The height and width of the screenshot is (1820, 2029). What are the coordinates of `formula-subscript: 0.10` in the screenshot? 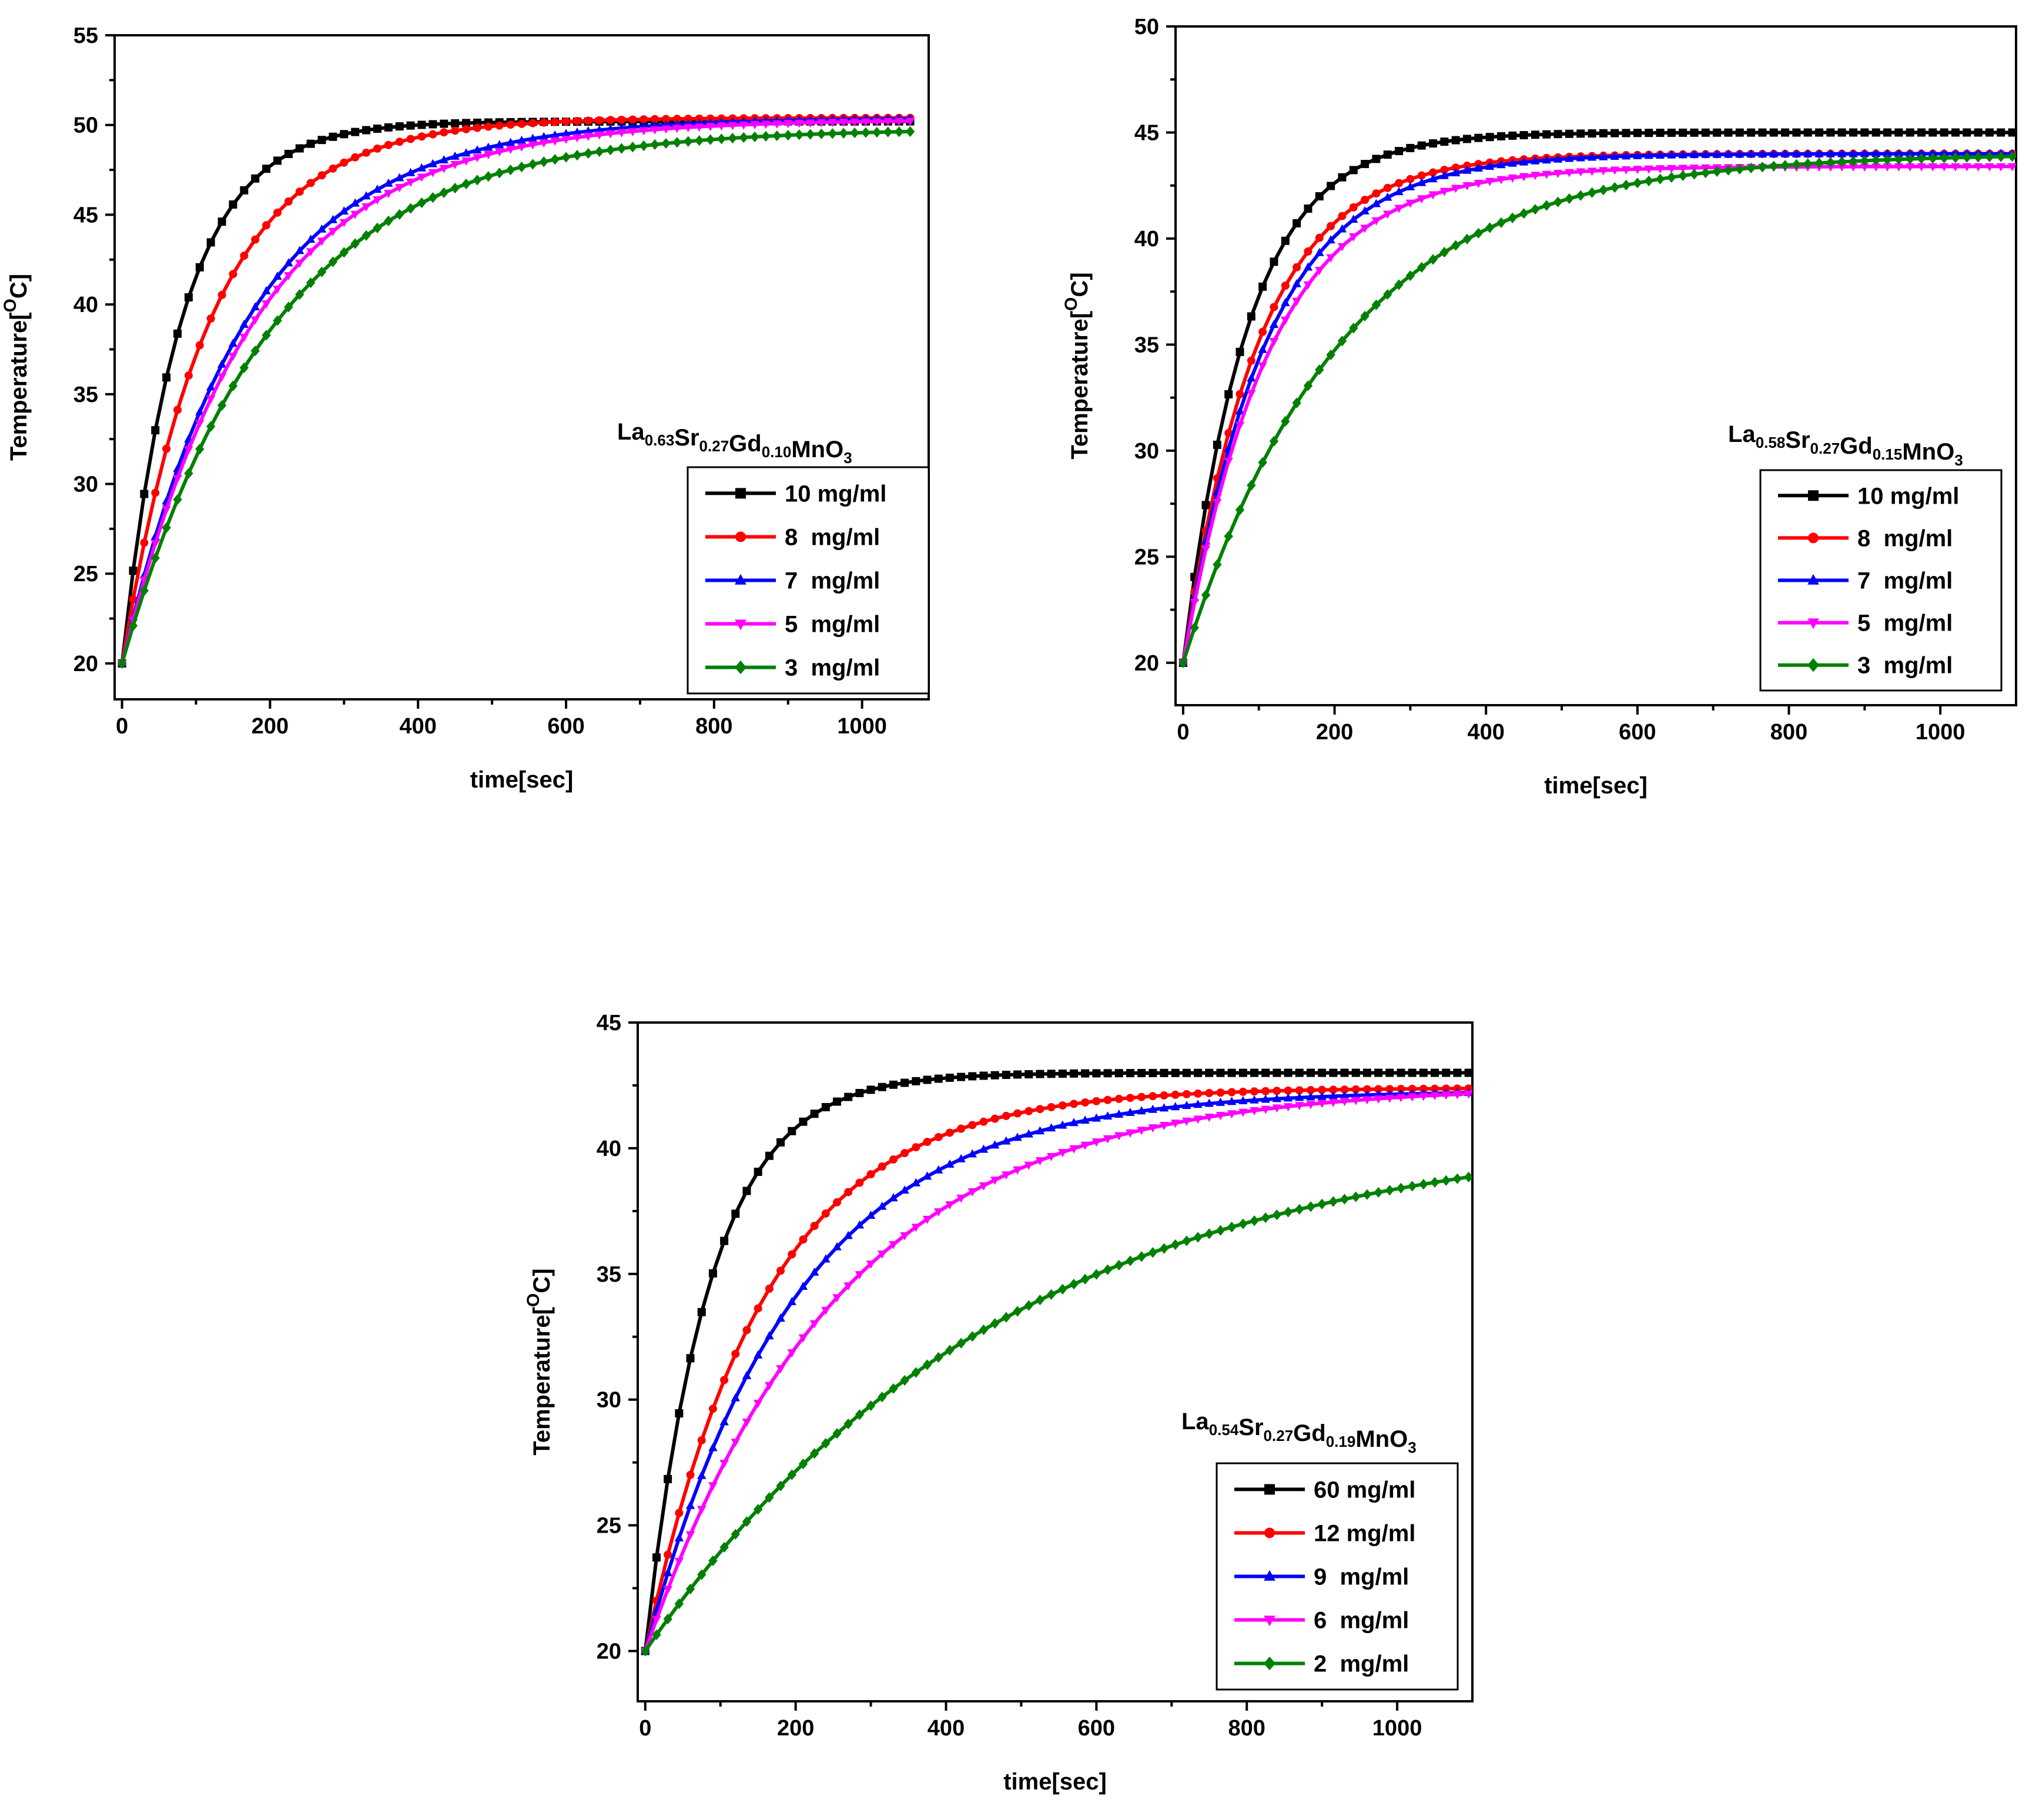 It's located at (777, 452).